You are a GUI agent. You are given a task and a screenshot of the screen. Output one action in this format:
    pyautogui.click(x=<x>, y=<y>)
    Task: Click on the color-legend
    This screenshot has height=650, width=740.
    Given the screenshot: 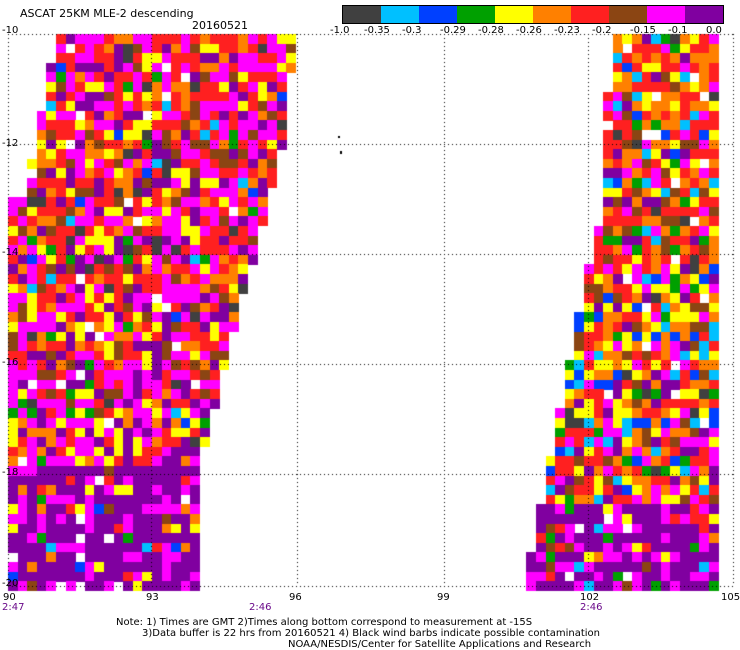 What is the action you would take?
    pyautogui.click(x=533, y=14)
    